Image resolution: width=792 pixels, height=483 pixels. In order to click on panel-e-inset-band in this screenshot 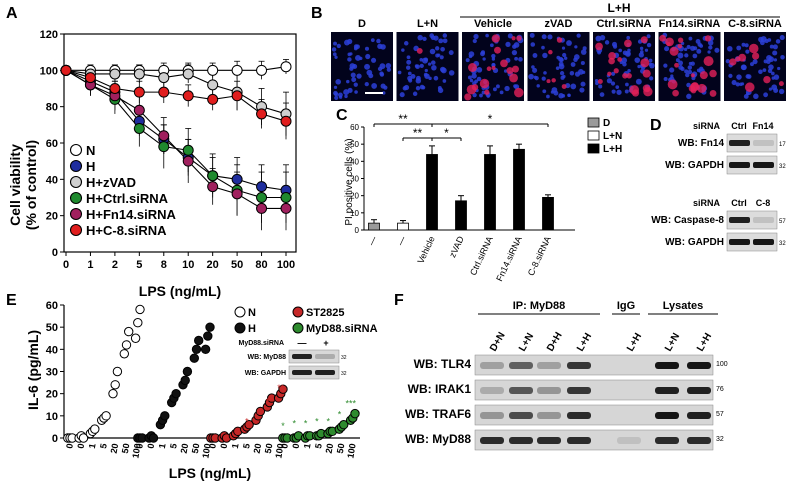, I will do `click(325, 372)`.